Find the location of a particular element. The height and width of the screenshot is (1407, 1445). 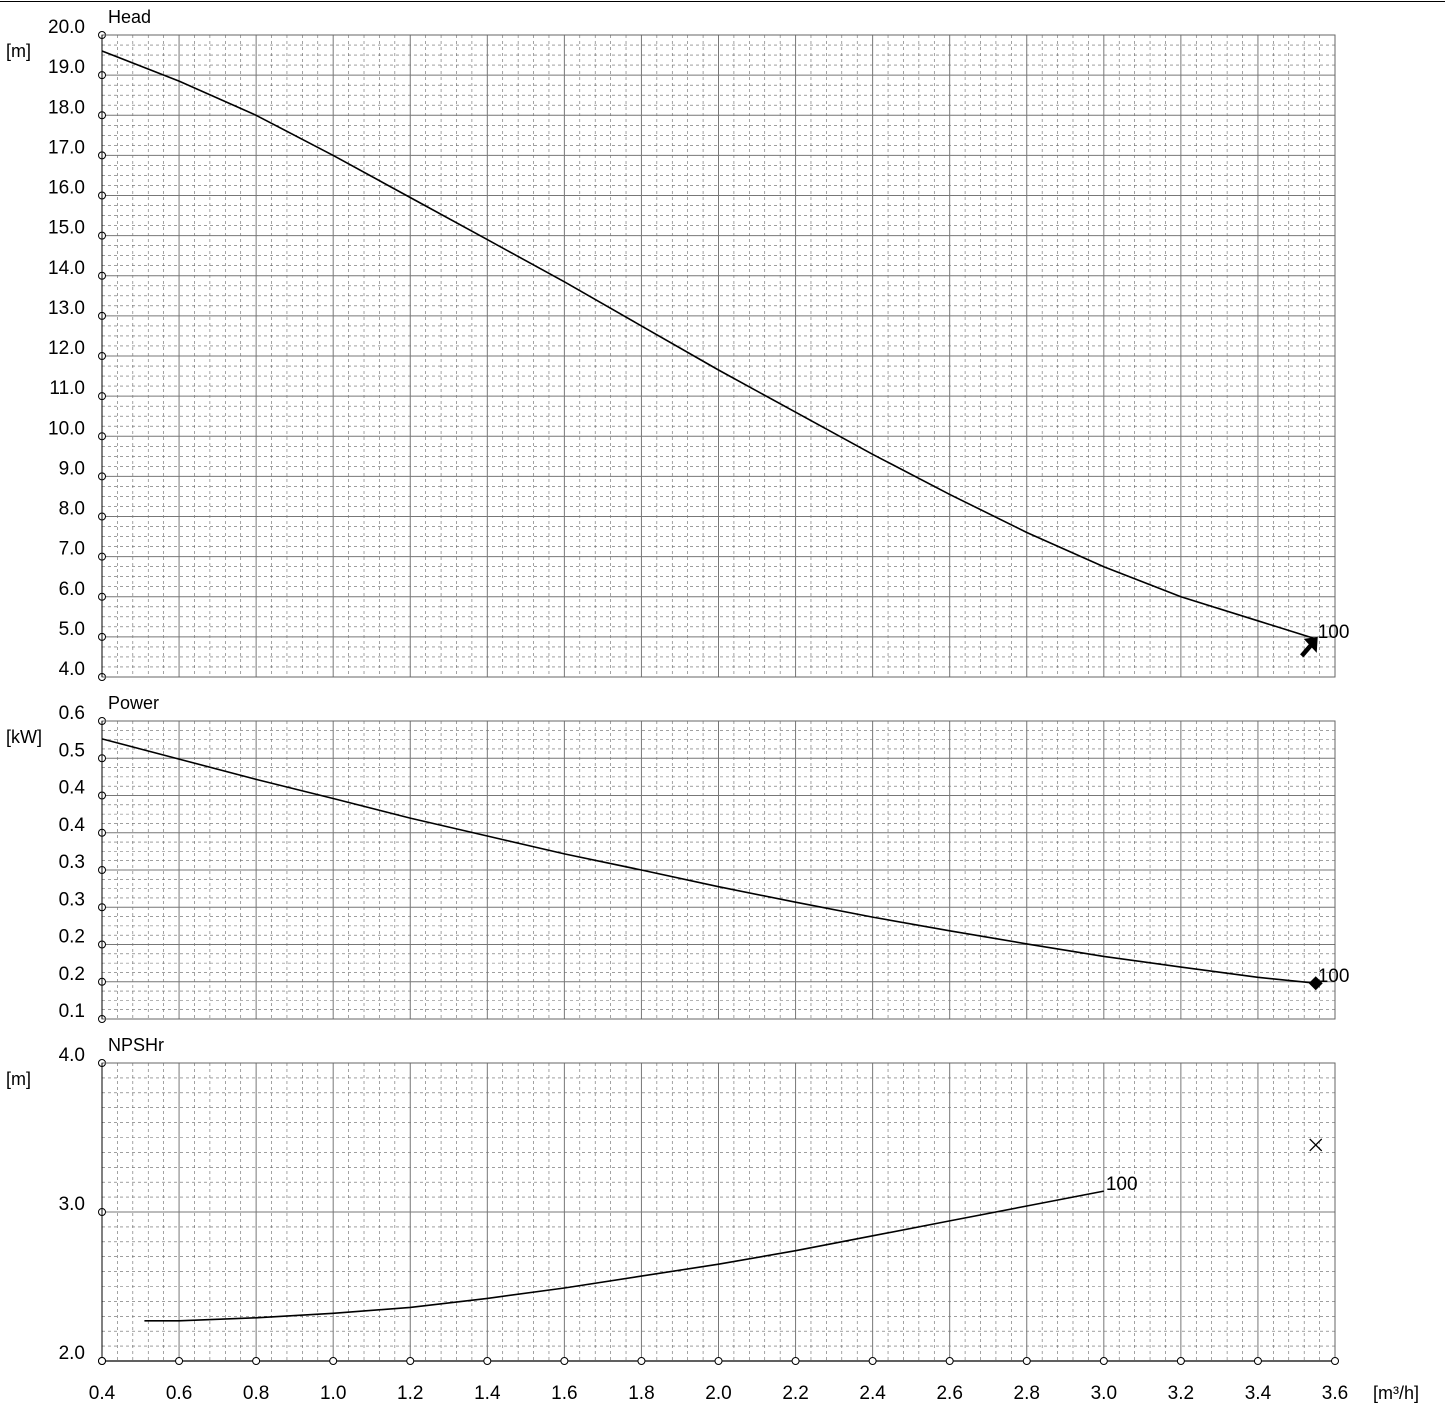

y-tick-label: 0.1 is located at coordinates (72, 1011).